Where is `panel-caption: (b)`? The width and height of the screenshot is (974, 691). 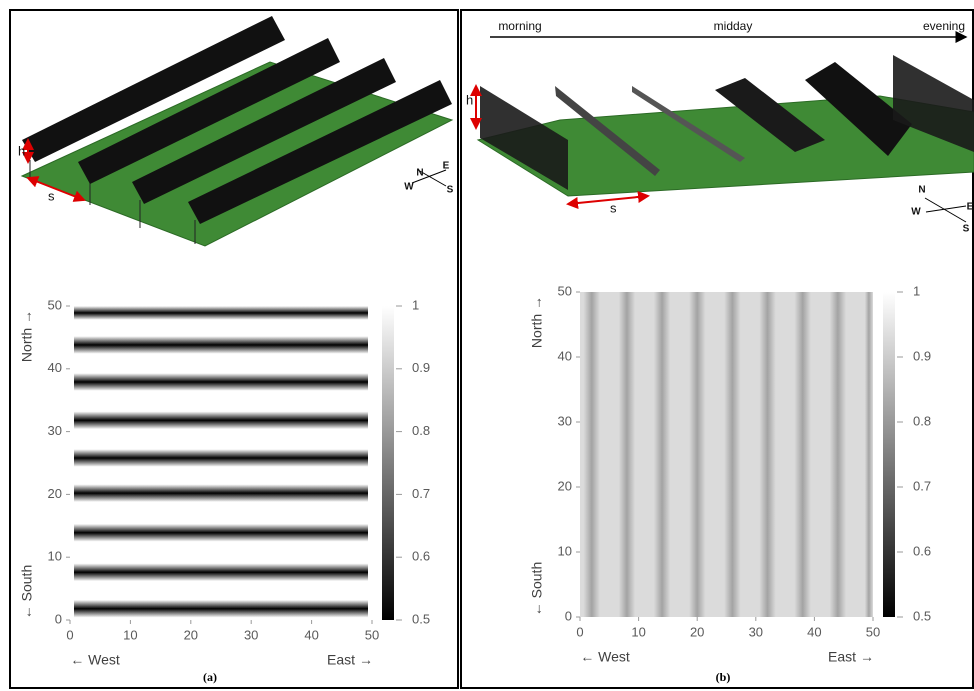
panel-caption: (b) is located at coordinates (723, 677).